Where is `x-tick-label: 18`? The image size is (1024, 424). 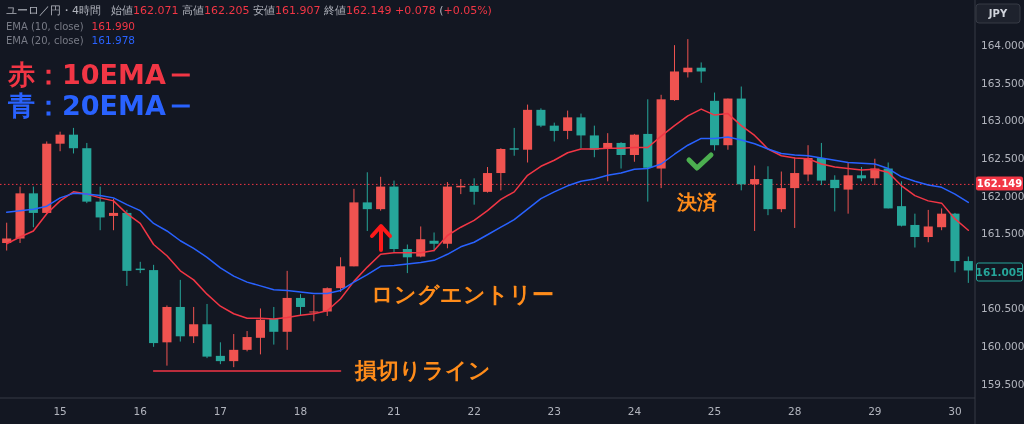 x-tick-label: 18 is located at coordinates (300, 411).